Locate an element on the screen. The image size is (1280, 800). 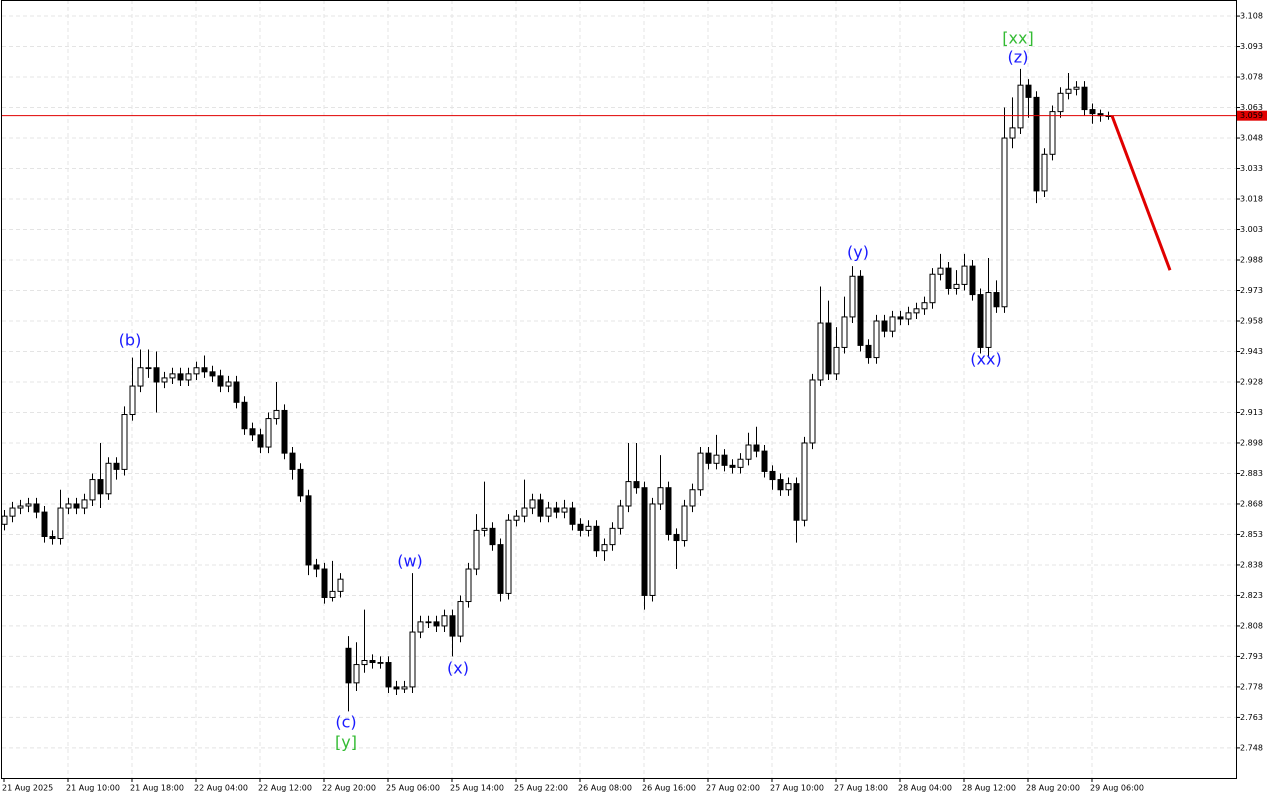
x-tick-label: 25 Aug 14:00 is located at coordinates (477, 788).